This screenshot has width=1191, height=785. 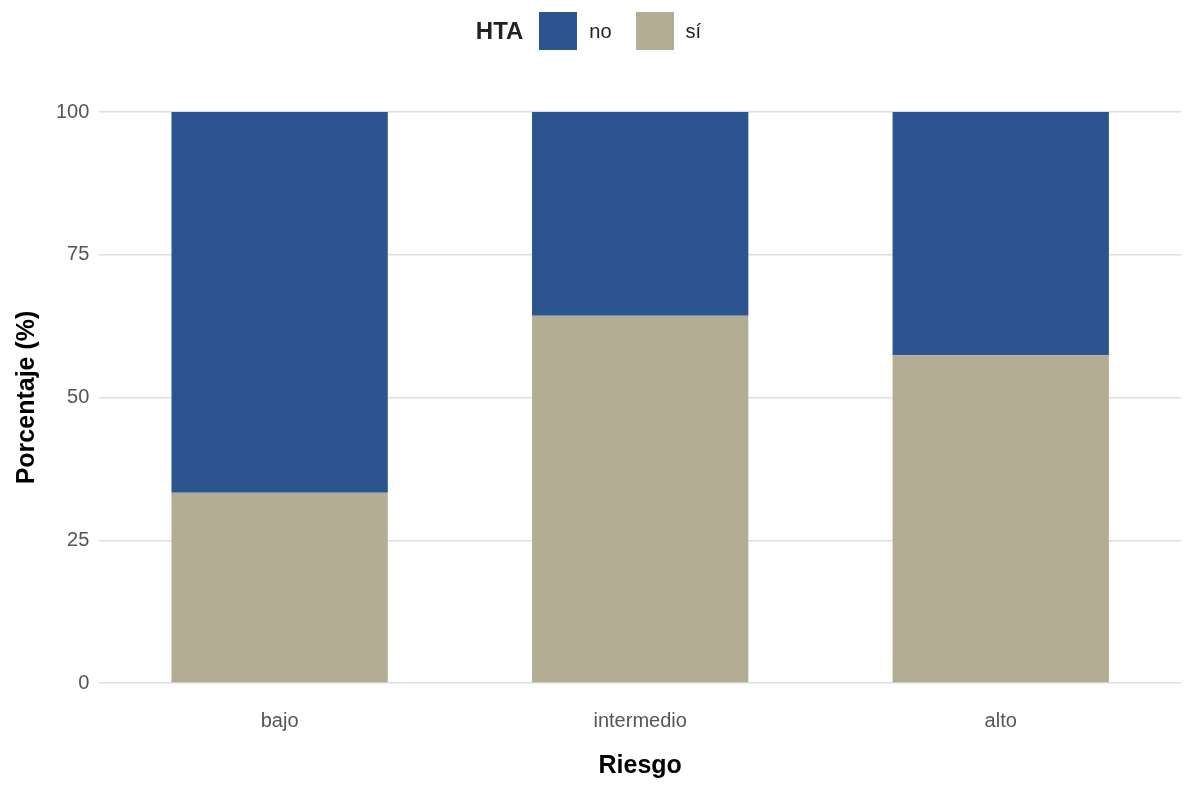 What do you see at coordinates (24, 397) in the screenshot?
I see `y-axis-title: Porcentaje (%)` at bounding box center [24, 397].